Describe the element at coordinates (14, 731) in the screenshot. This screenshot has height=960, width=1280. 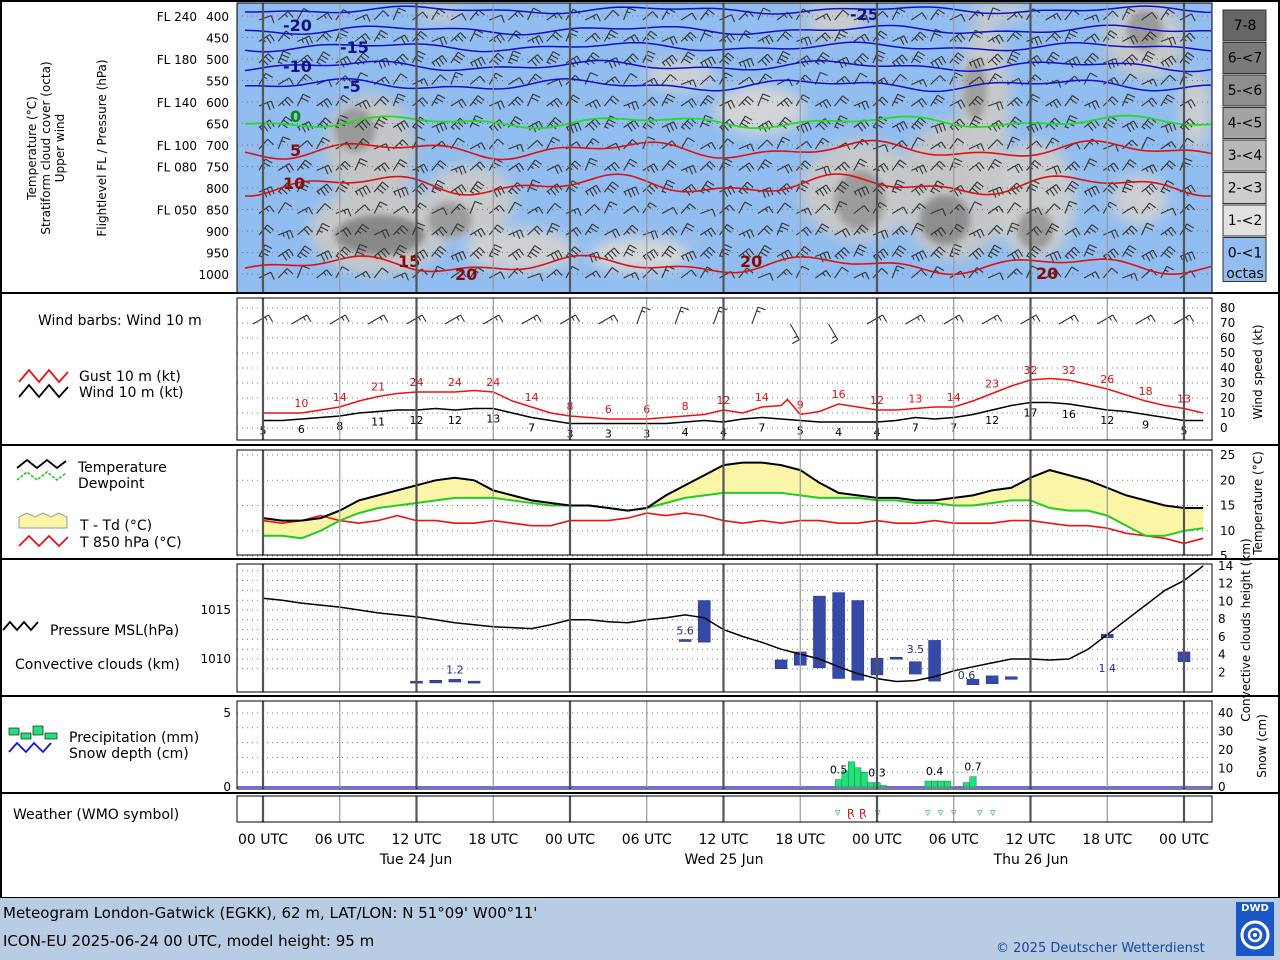
I see `precip-legend-icon` at that location.